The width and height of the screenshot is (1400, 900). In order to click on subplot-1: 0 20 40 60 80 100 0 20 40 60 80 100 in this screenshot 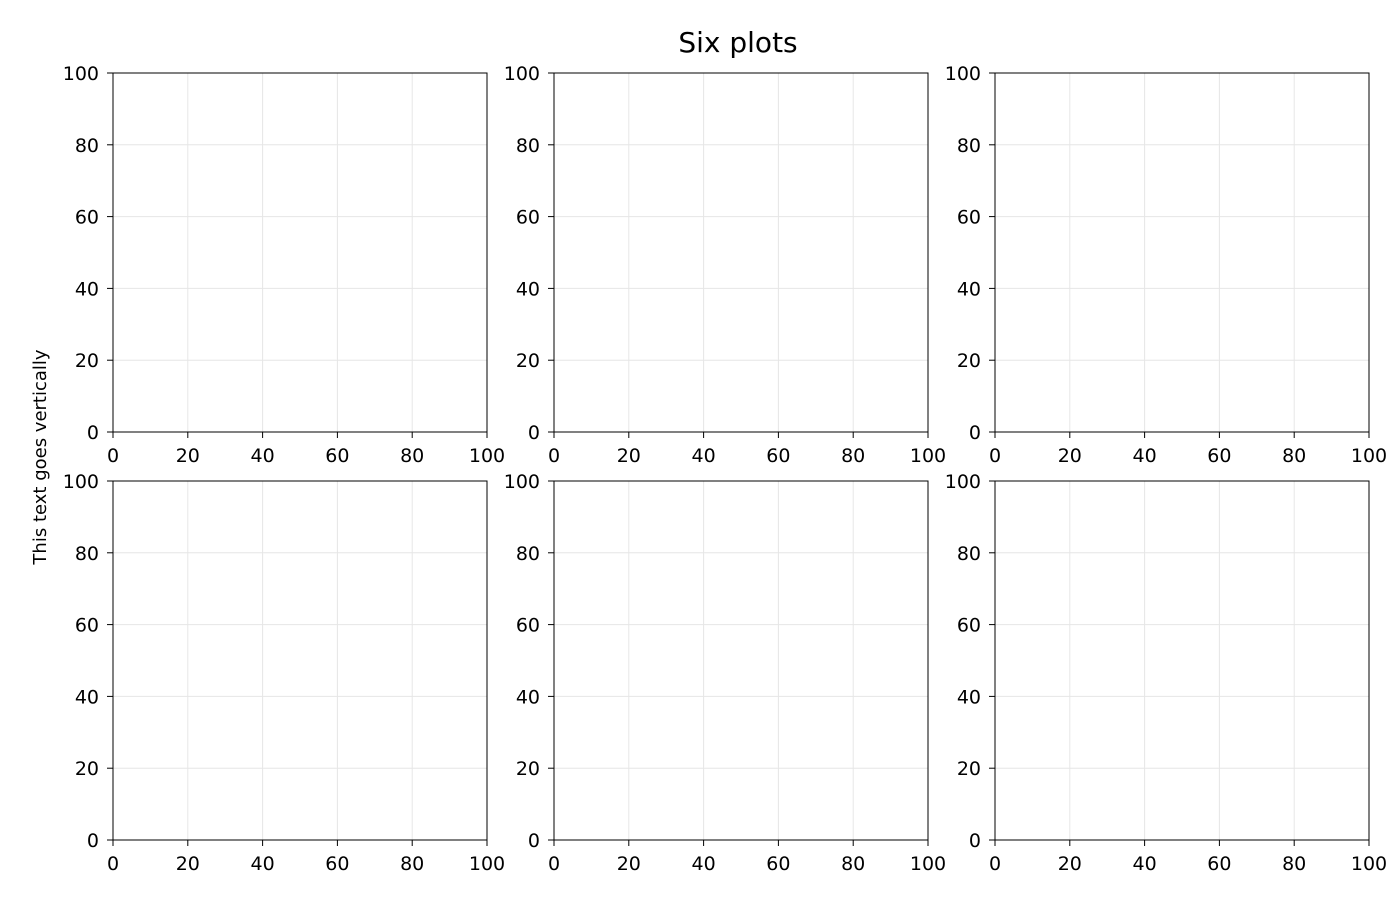, I will do `click(284, 265)`.